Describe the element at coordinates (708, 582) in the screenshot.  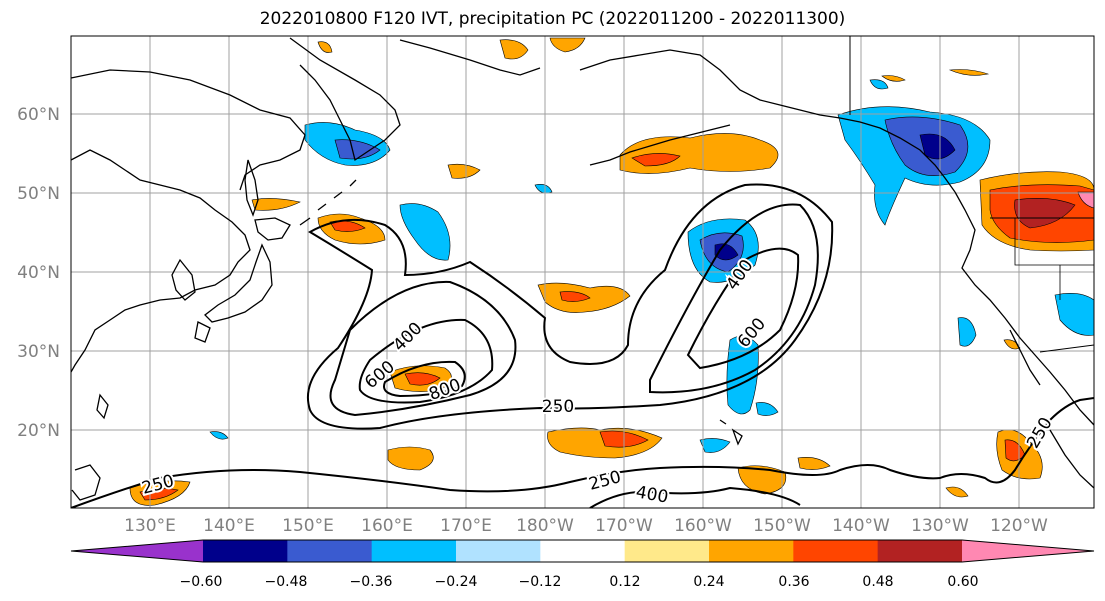
I see `colorbar-tick-label: 0.24` at that location.